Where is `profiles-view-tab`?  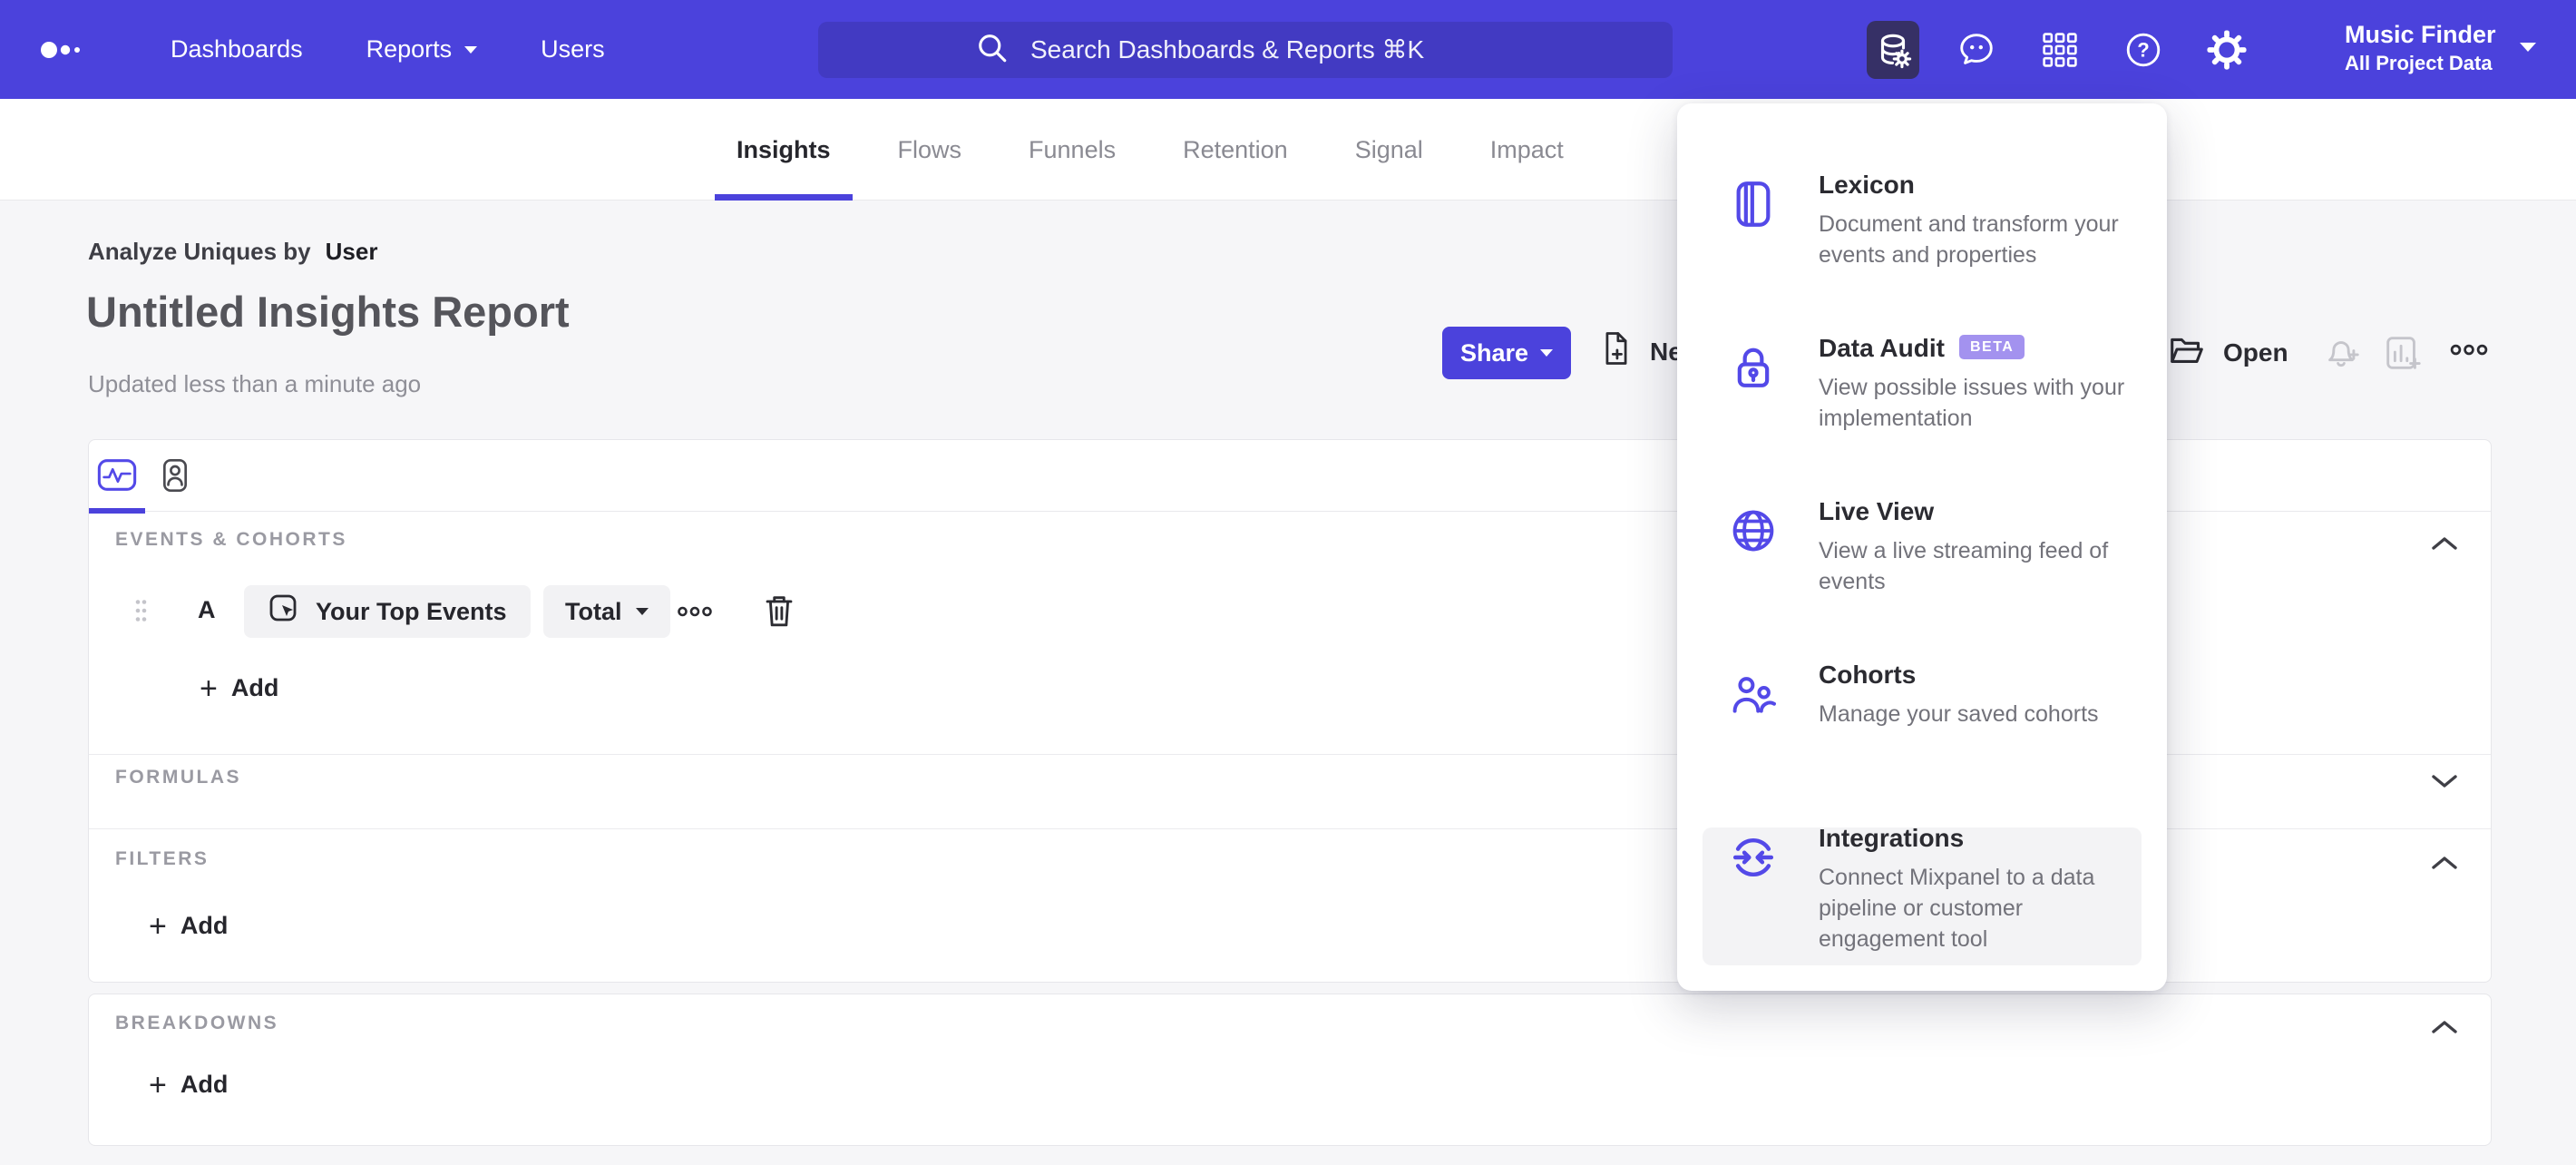 profiles-view-tab is located at coordinates (175, 475).